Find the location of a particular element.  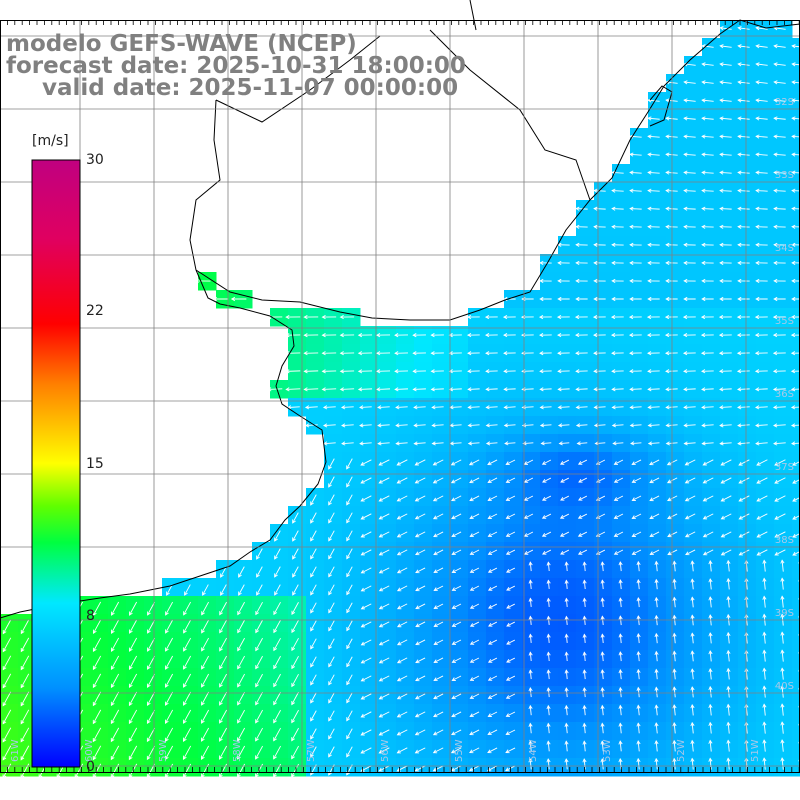

lon-label: 57W is located at coordinates (311, 750).